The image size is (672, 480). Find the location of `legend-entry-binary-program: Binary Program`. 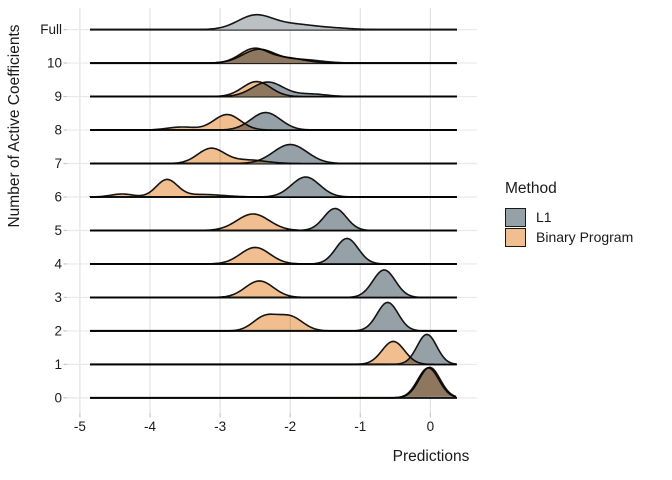

legend-entry-binary-program: Binary Program is located at coordinates (569, 237).